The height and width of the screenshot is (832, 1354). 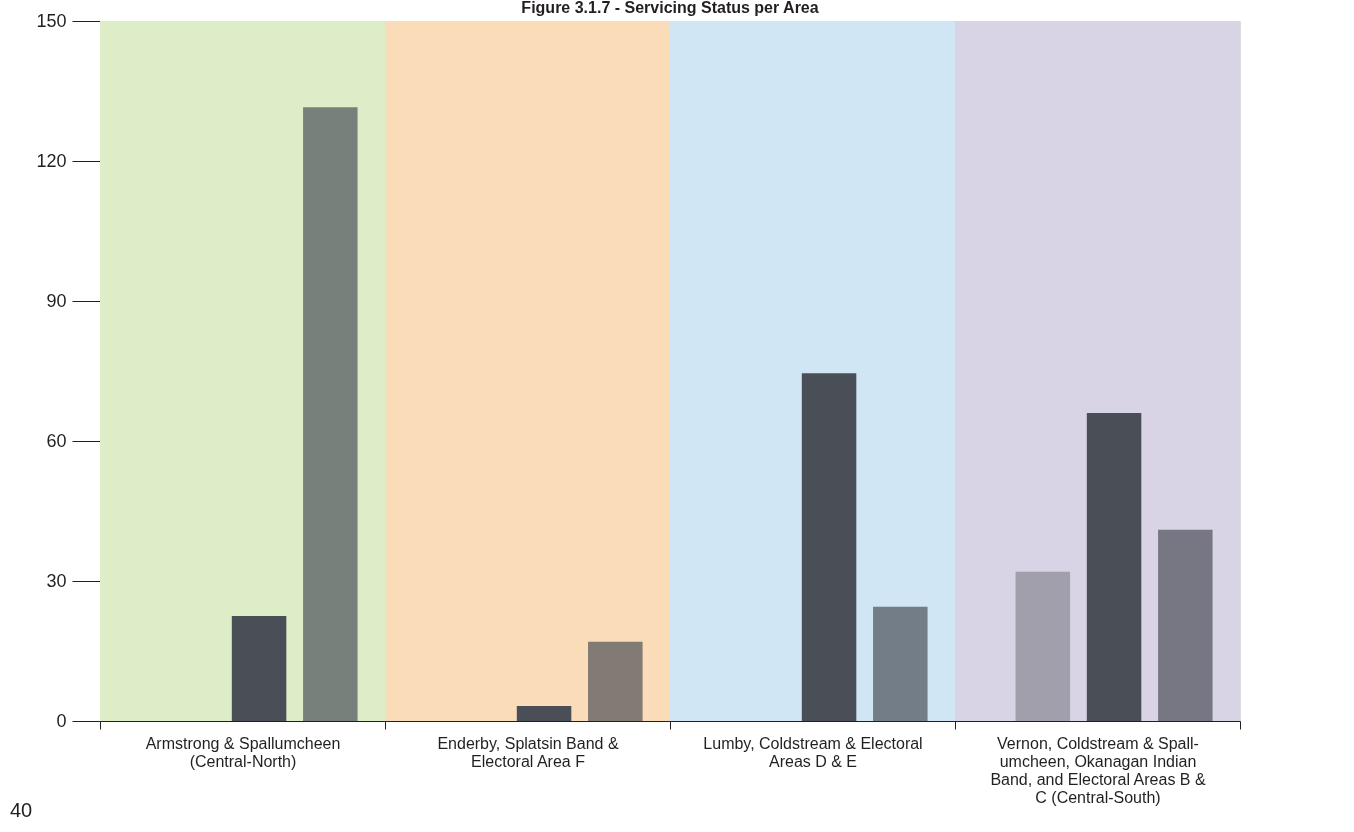 I want to click on x-tick-label: Armstrong & Spallumcheen (Central-North), so click(x=243, y=752).